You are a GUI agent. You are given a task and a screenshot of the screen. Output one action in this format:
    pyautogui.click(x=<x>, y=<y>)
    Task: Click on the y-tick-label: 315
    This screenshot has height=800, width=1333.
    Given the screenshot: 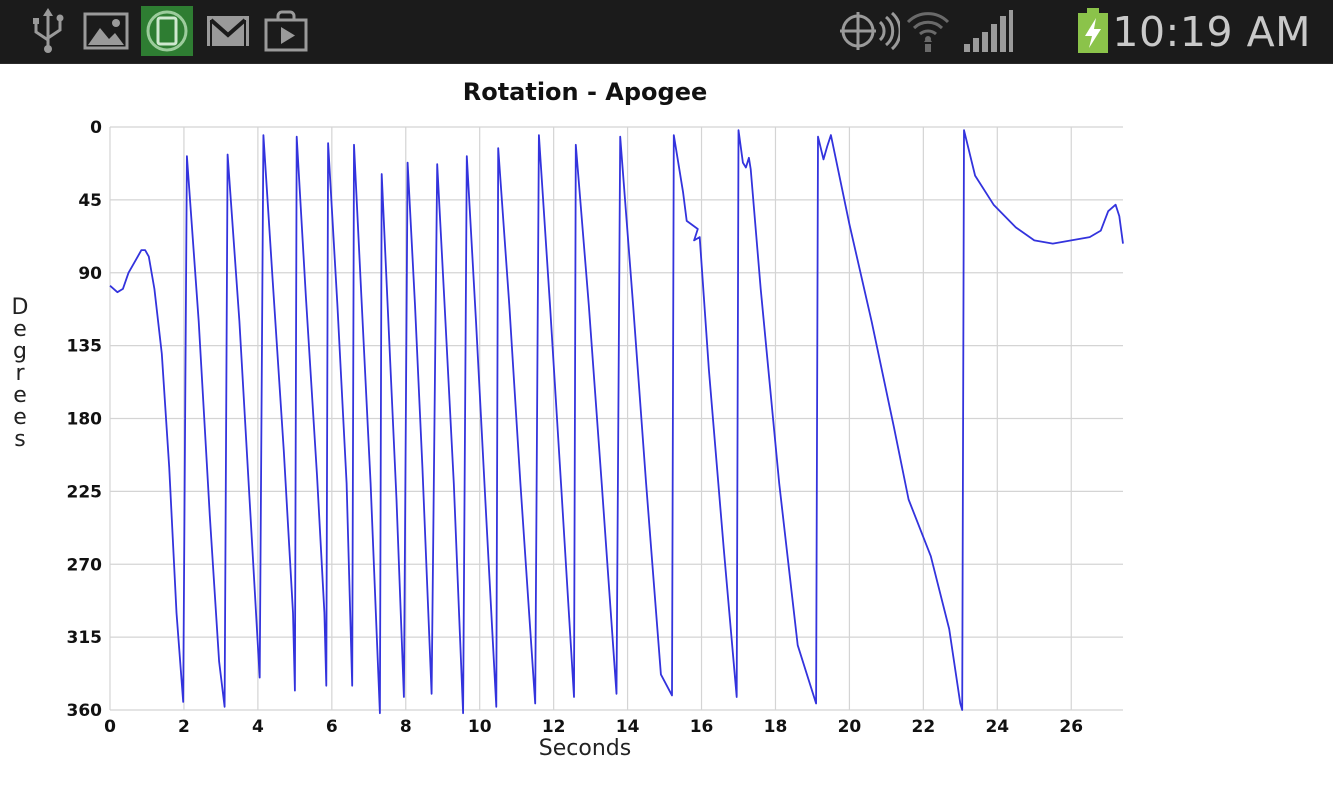 What is the action you would take?
    pyautogui.click(x=85, y=638)
    